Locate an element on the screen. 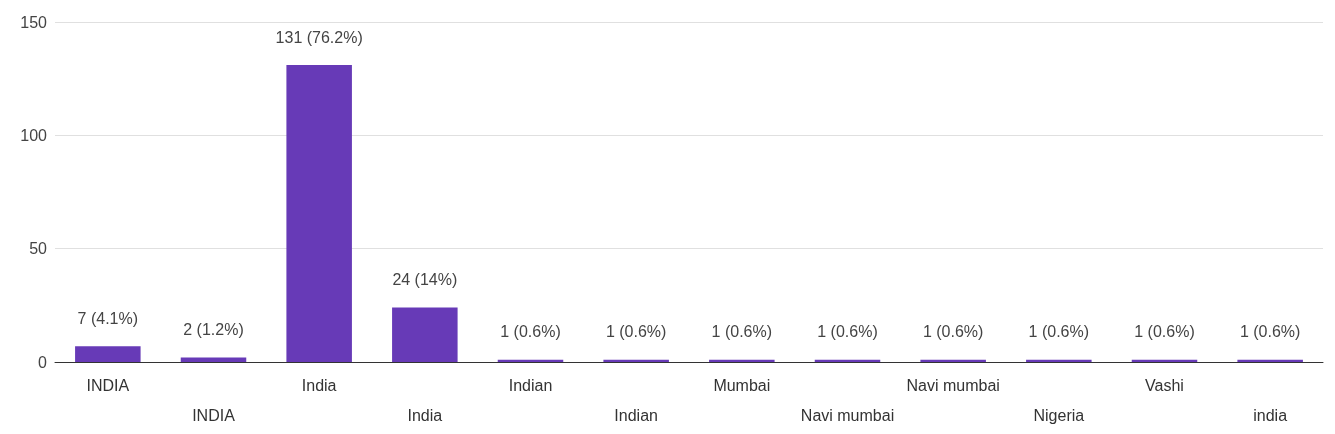 The height and width of the screenshot is (434, 1335). x-tick-label: india is located at coordinates (1270, 415).